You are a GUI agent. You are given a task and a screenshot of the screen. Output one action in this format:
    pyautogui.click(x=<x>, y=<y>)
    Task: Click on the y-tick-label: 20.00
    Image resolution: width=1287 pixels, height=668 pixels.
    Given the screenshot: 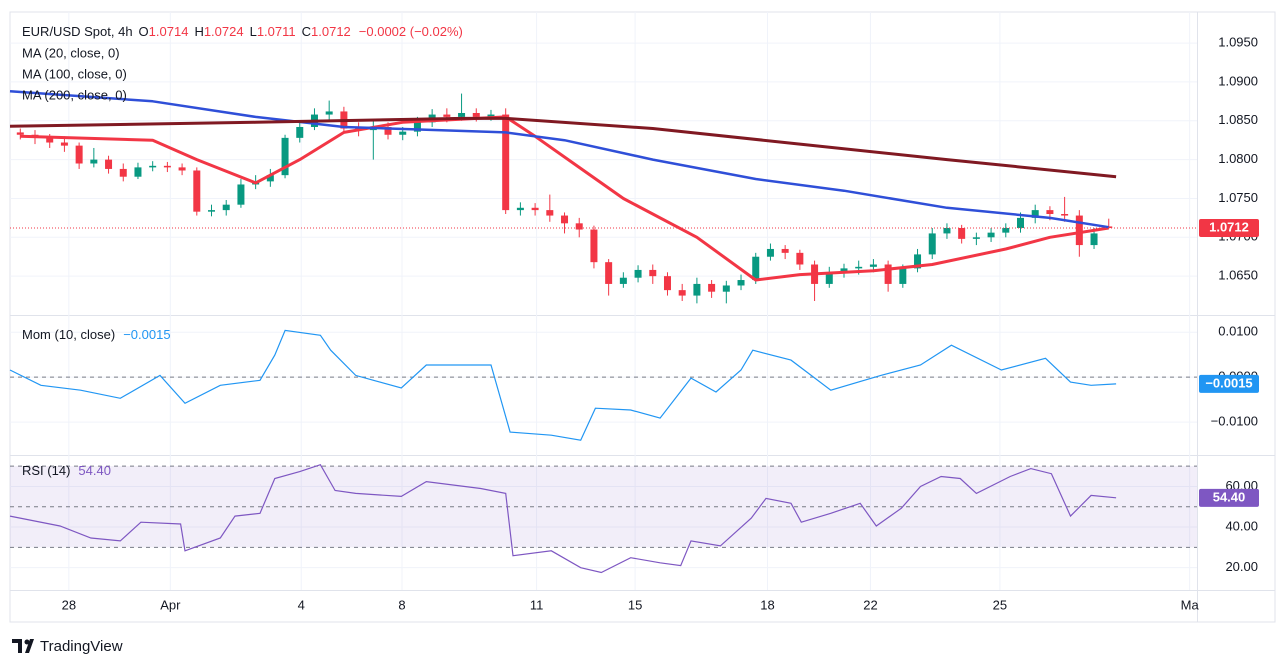 What is the action you would take?
    pyautogui.click(x=1241, y=566)
    